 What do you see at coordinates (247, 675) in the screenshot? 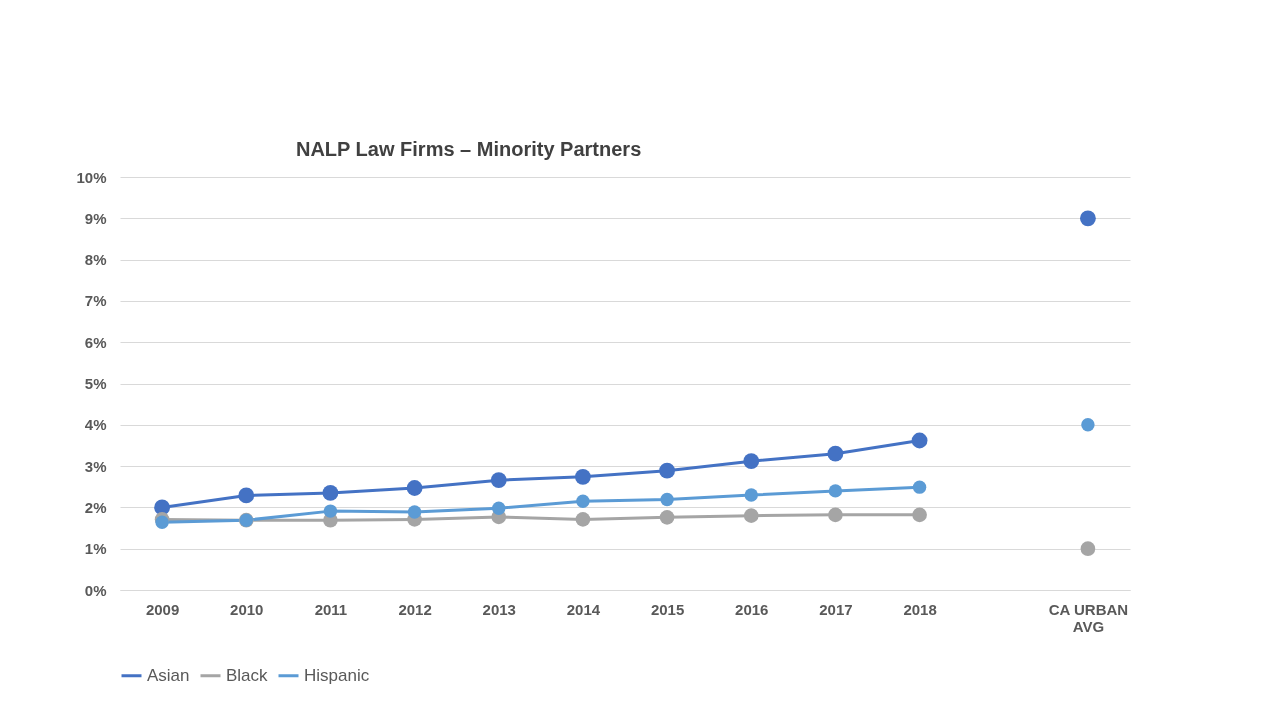
I see `legend-label: Black` at bounding box center [247, 675].